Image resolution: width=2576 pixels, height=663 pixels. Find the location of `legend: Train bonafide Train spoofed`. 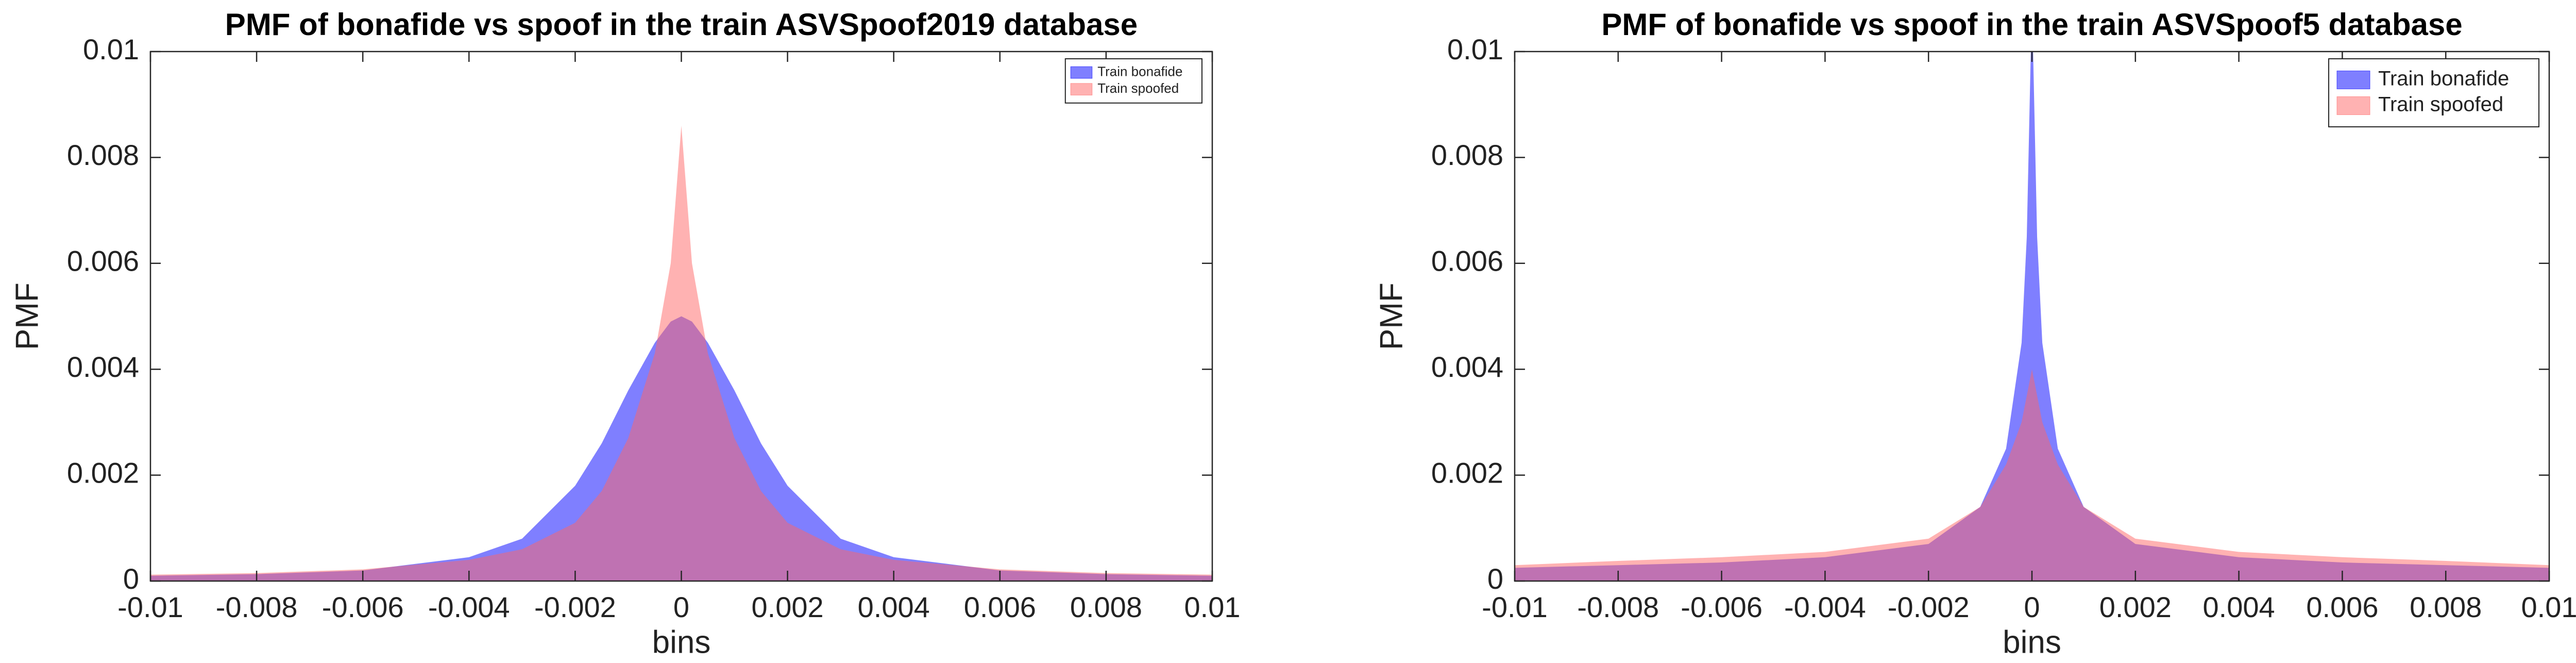

legend: Train bonafide Train spoofed is located at coordinates (2433, 93).